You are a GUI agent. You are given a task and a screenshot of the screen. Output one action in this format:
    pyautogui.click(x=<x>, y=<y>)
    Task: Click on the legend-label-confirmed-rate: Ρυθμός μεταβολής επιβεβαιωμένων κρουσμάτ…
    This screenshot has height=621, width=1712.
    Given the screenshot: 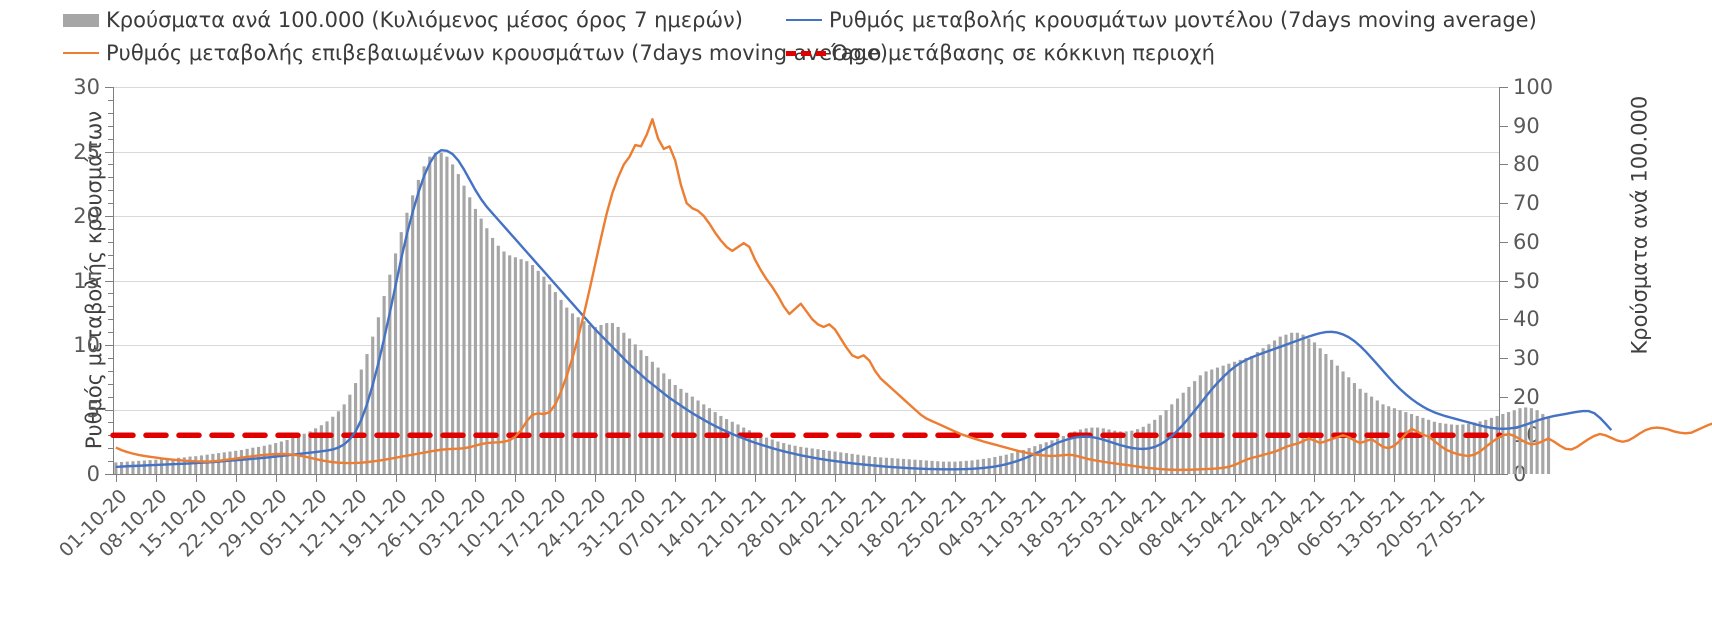 What is the action you would take?
    pyautogui.click(x=497, y=53)
    